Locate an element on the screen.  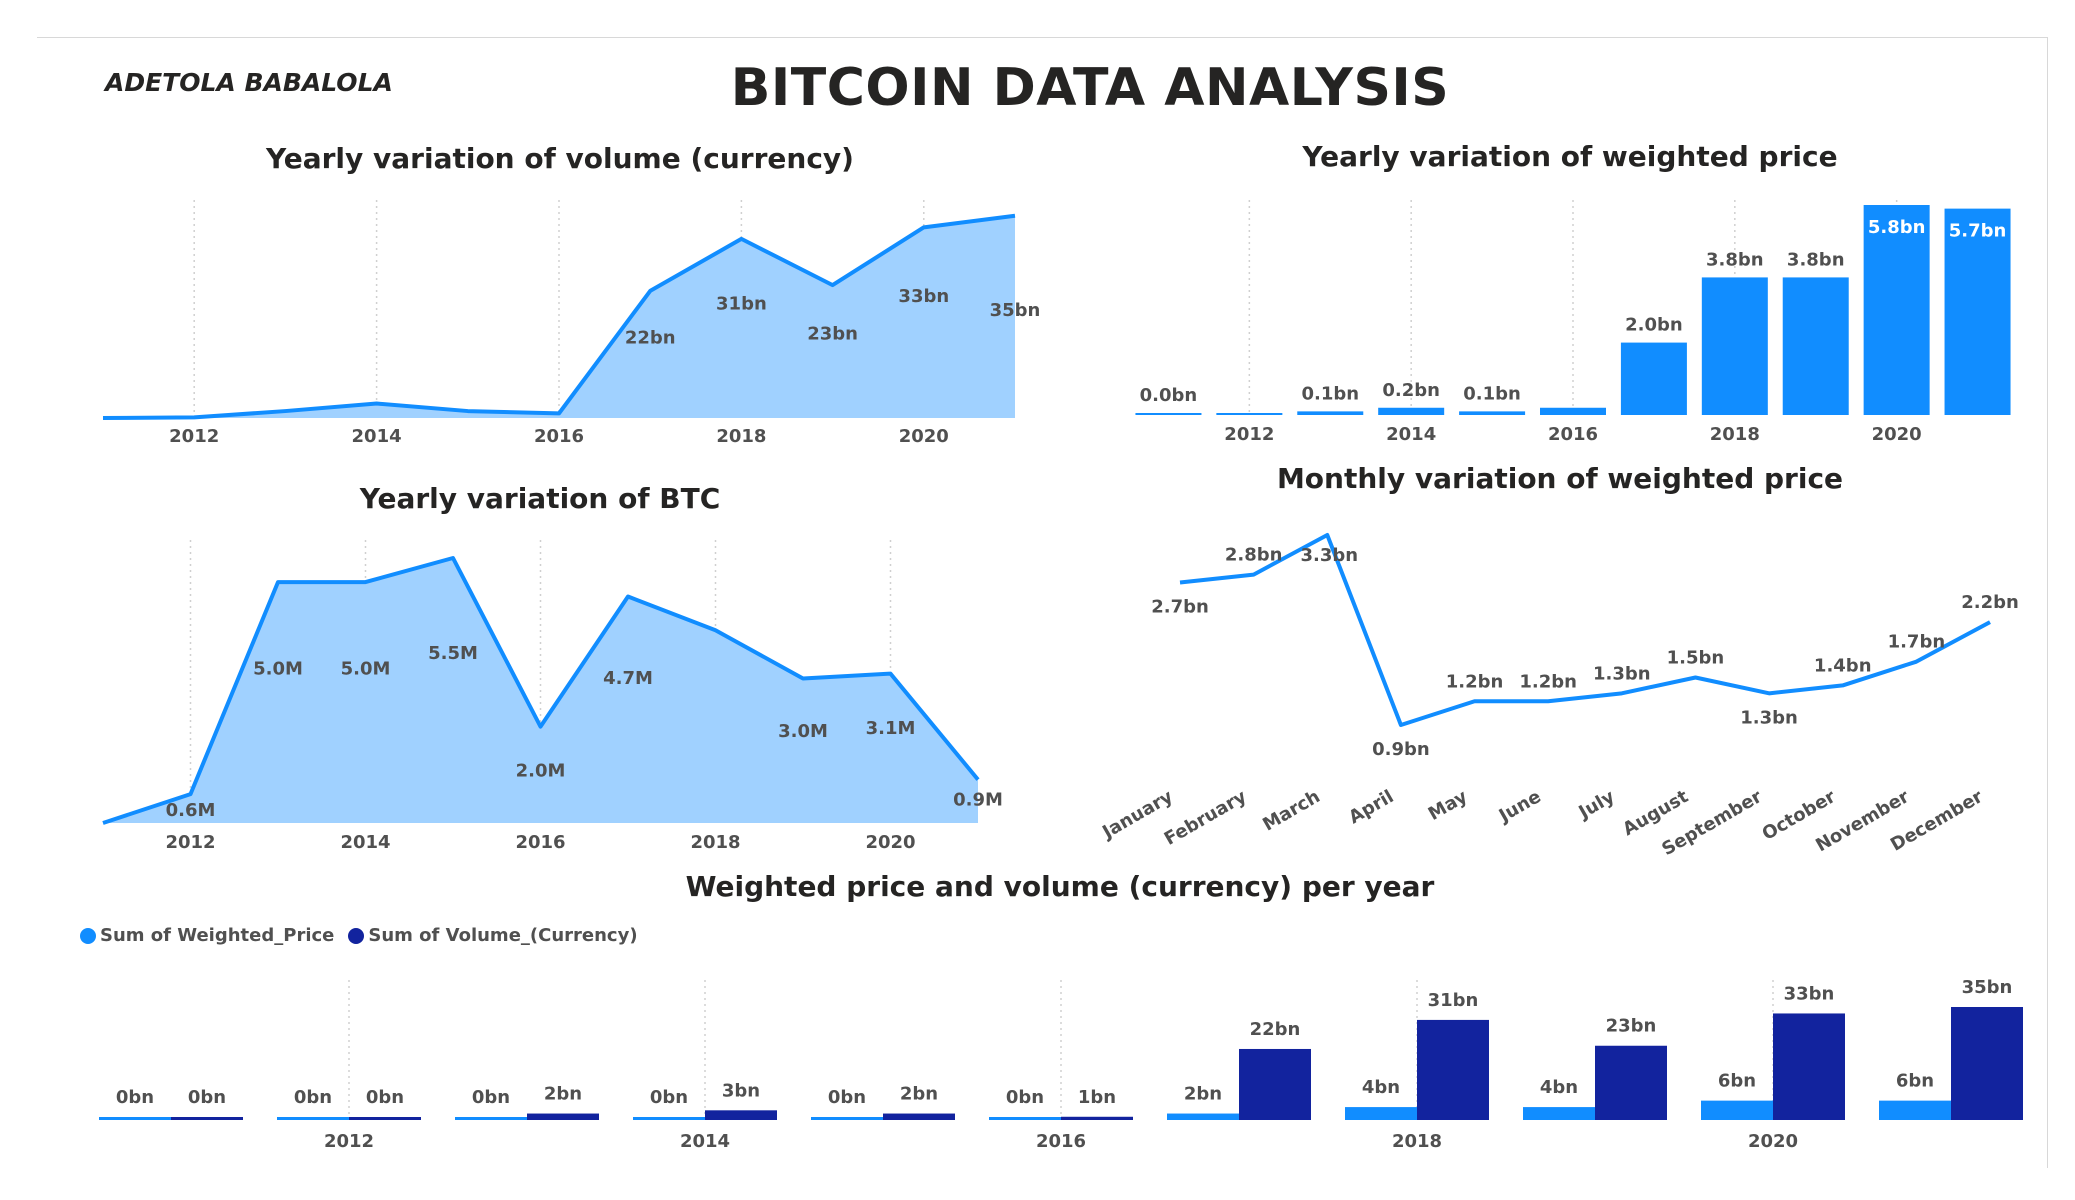
volume-line is located at coordinates (559, 316).